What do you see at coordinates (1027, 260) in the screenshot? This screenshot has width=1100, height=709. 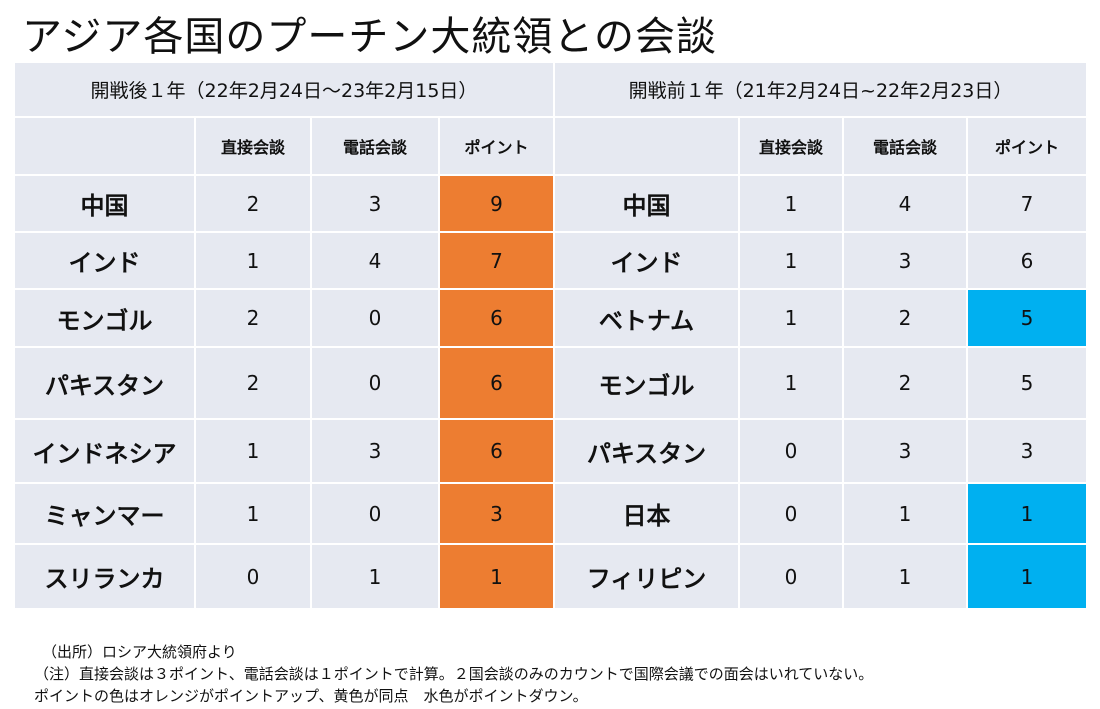 I see `right-points: 6` at bounding box center [1027, 260].